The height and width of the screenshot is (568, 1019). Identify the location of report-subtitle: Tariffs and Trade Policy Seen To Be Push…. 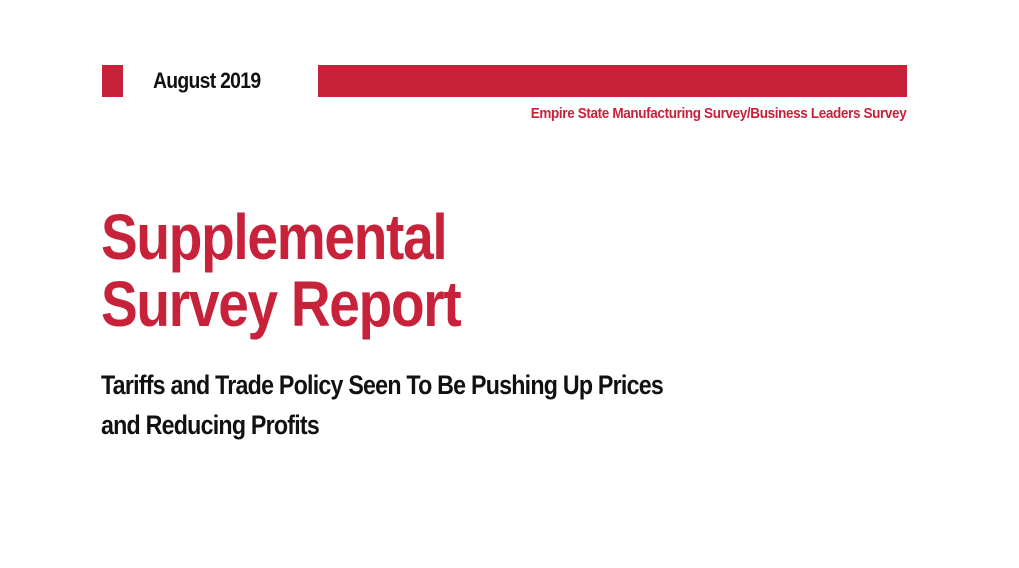
(382, 405).